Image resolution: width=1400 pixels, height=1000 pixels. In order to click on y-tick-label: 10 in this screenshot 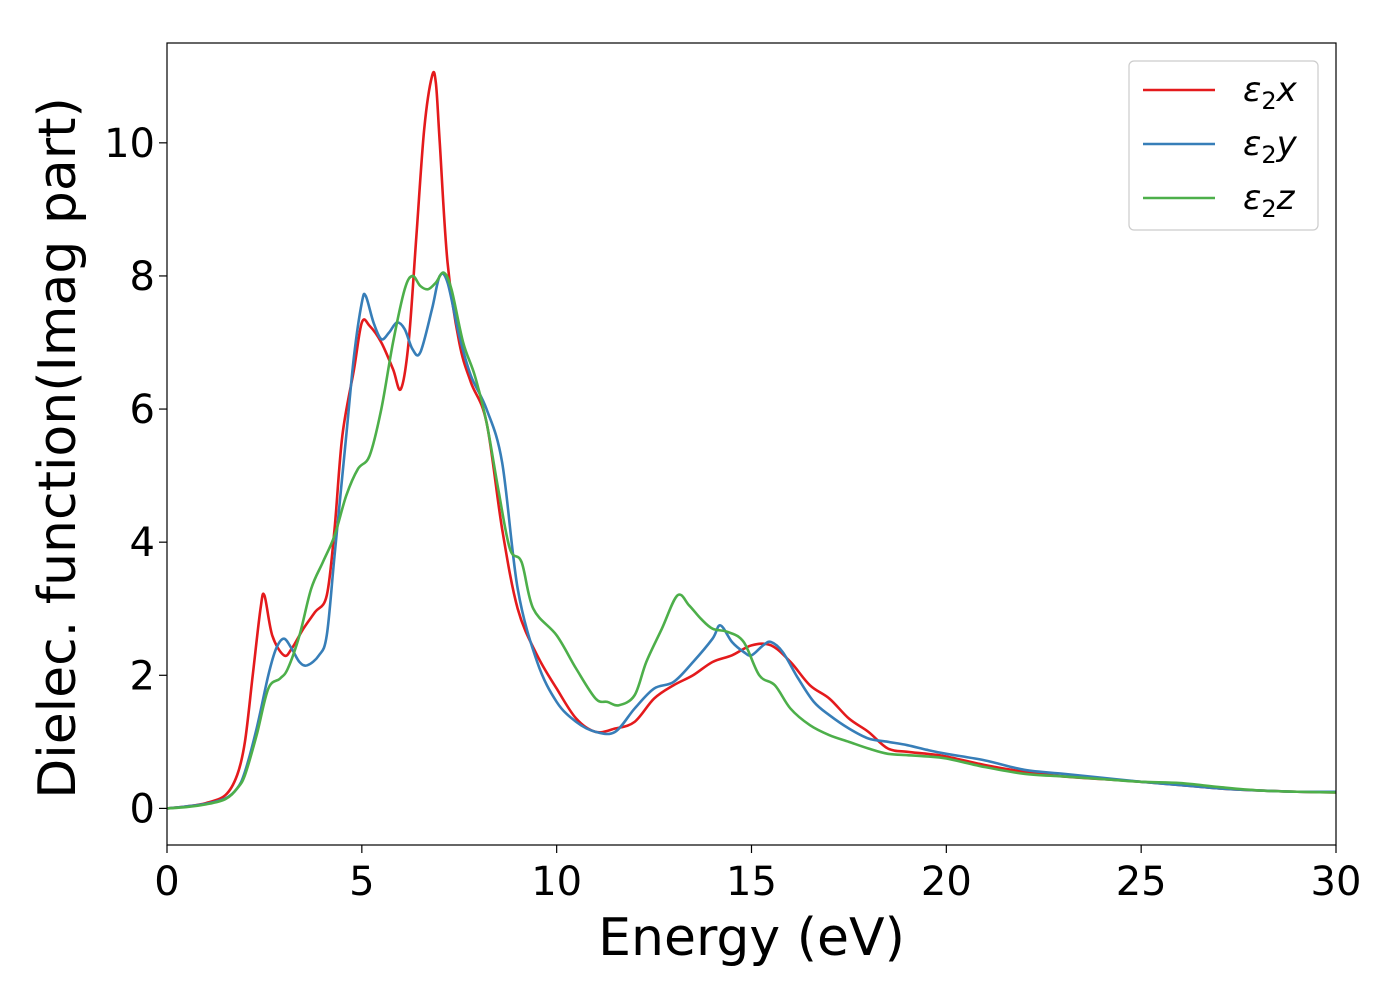, I will do `click(129, 144)`.